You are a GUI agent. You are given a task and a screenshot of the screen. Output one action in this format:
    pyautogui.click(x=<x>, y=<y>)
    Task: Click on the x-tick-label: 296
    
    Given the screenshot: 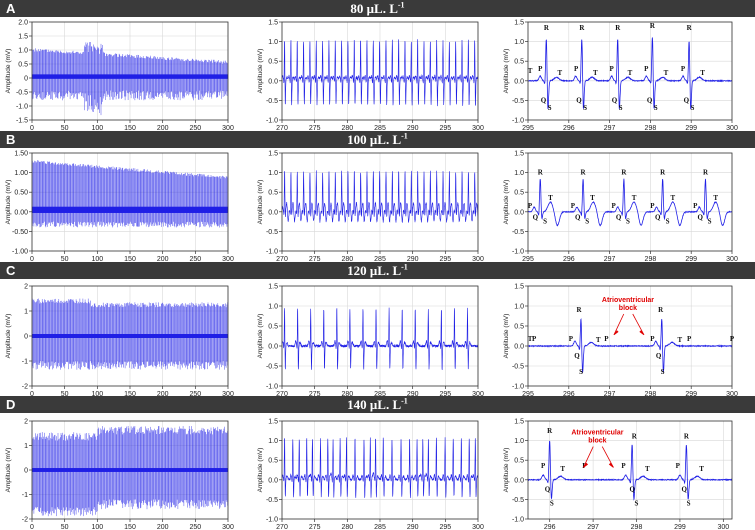 What is the action you would take?
    pyautogui.click(x=569, y=394)
    